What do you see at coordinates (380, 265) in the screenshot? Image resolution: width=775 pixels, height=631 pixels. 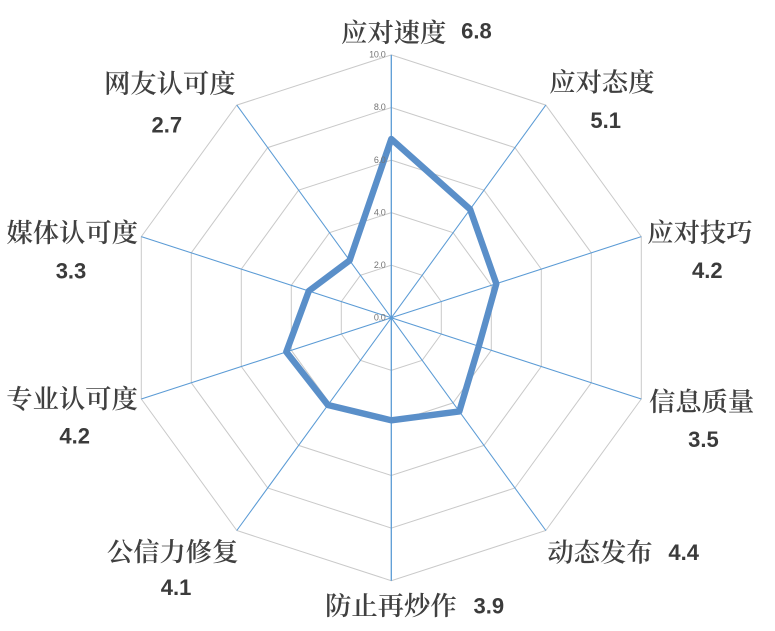 I see `svg-text: 2.0` at bounding box center [380, 265].